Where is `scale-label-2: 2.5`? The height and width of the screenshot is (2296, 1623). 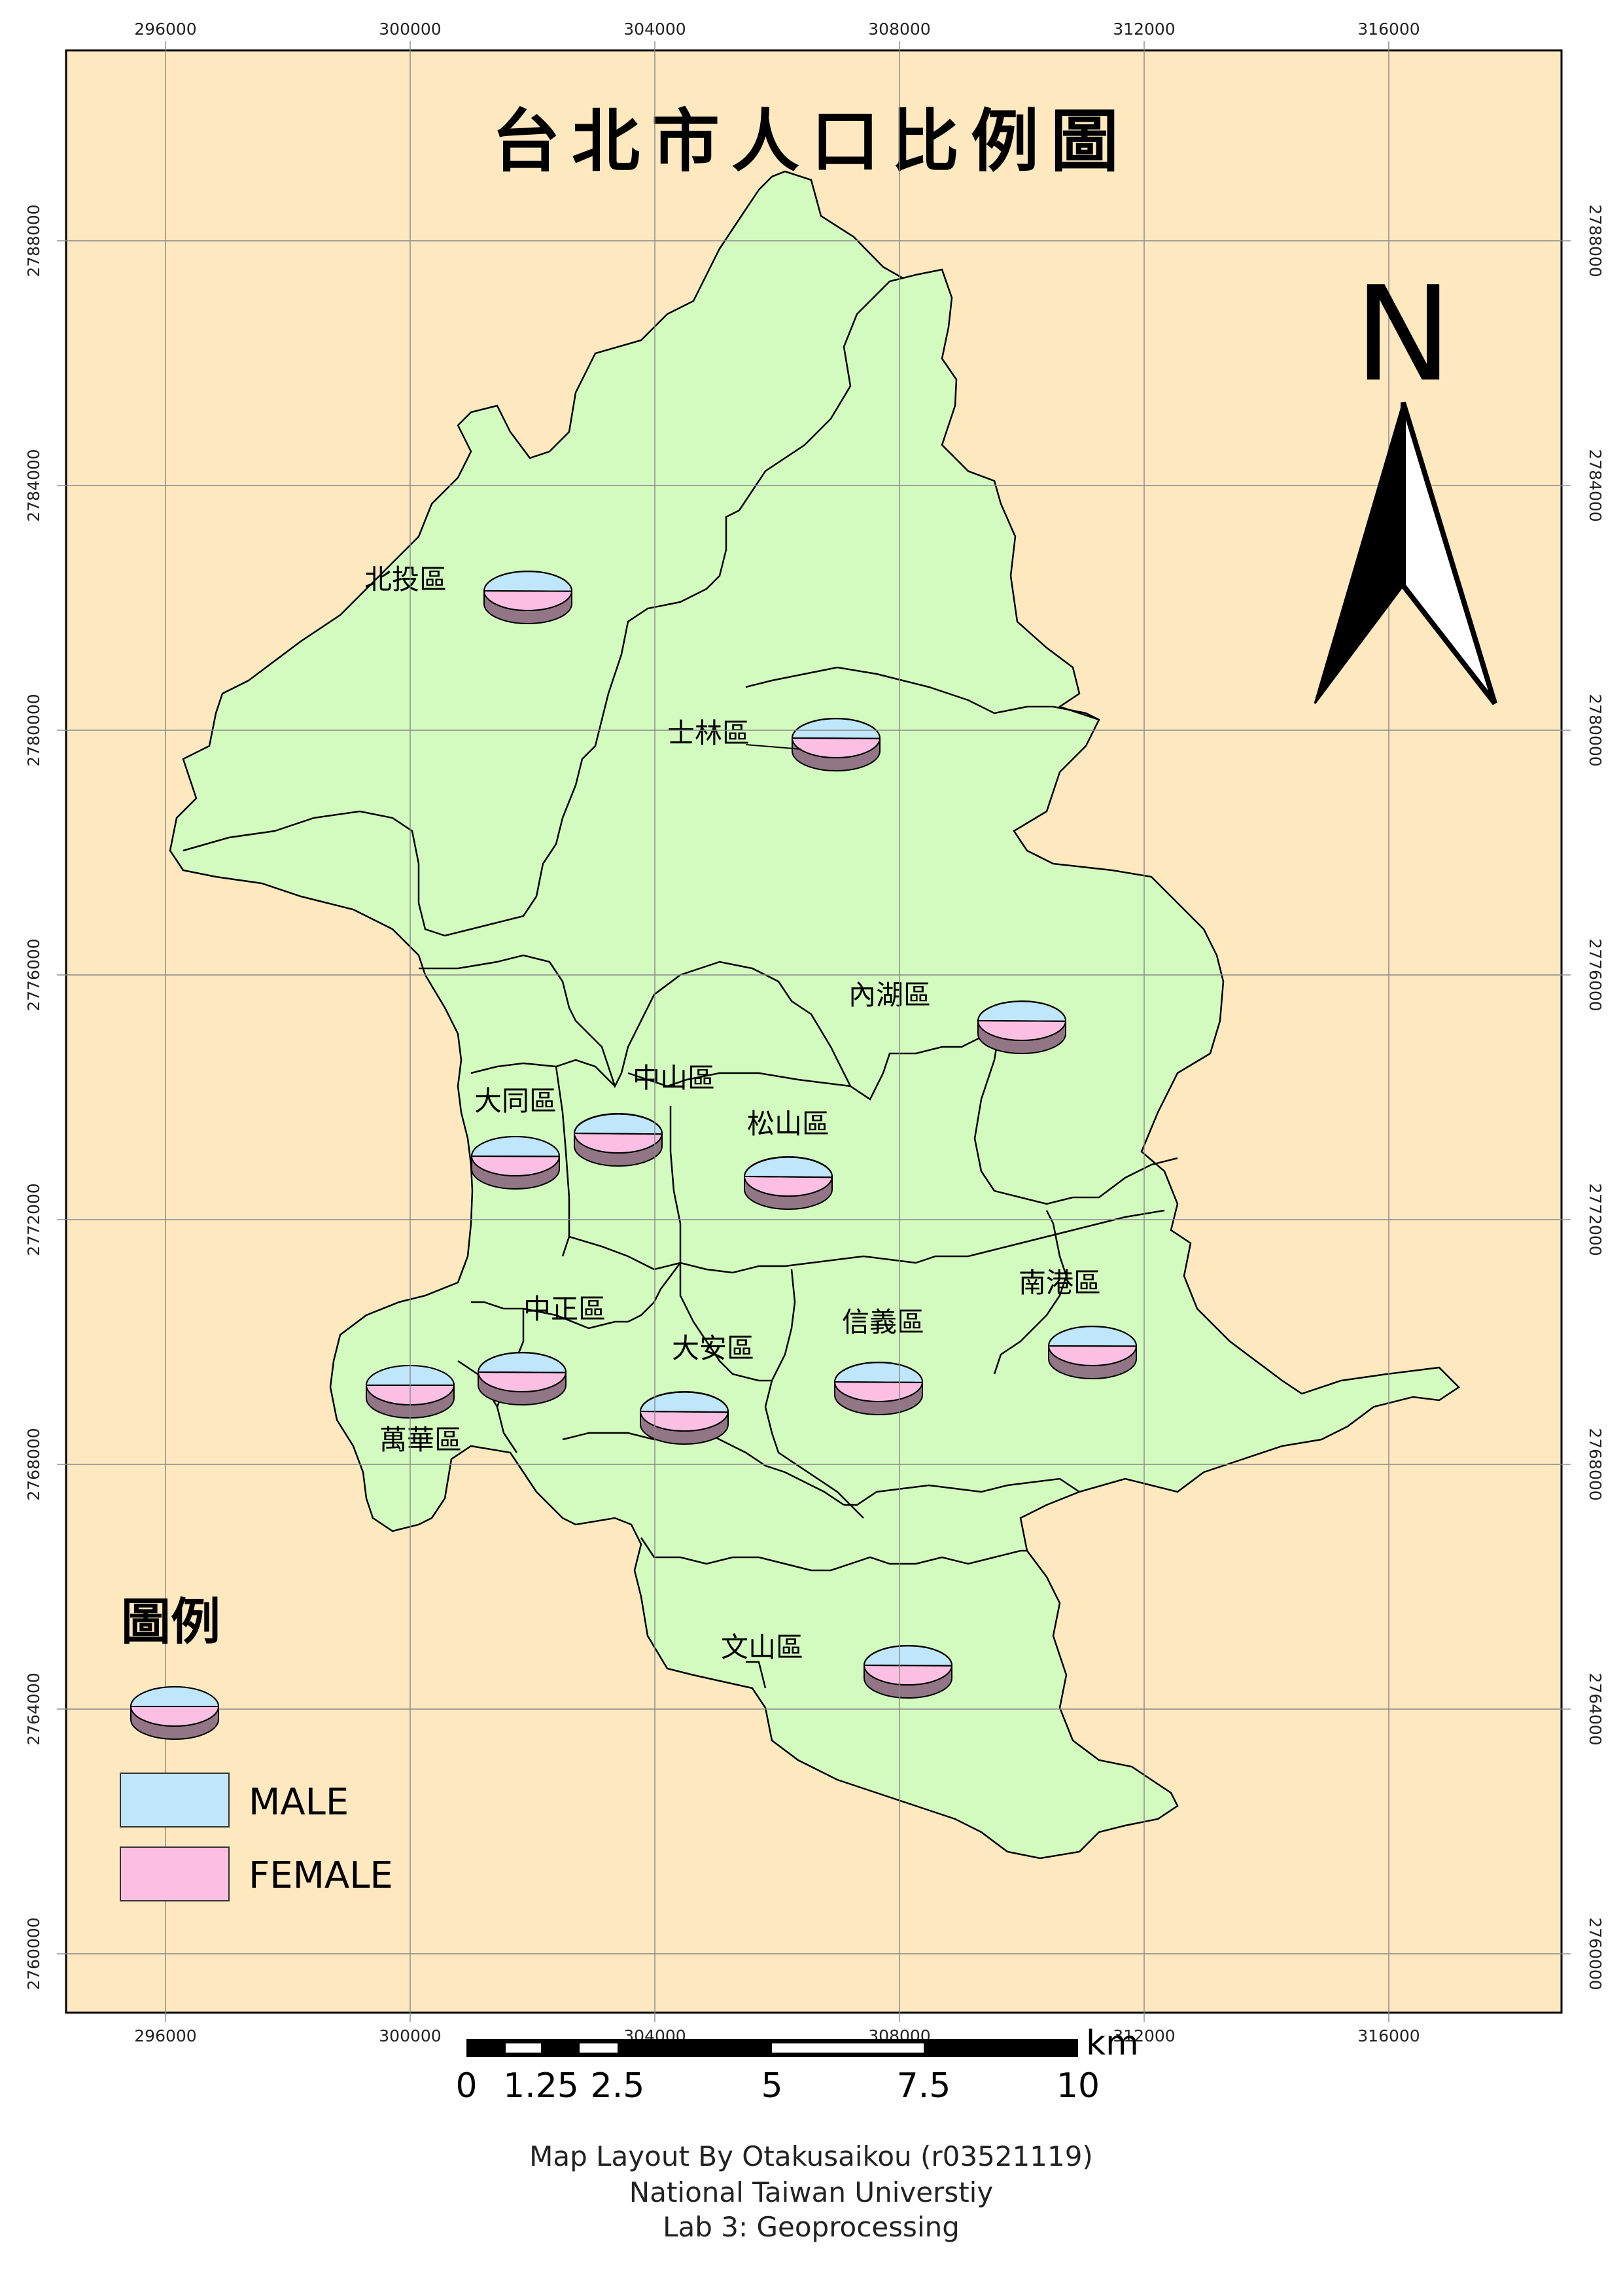
scale-label-2: 2.5 is located at coordinates (618, 2086).